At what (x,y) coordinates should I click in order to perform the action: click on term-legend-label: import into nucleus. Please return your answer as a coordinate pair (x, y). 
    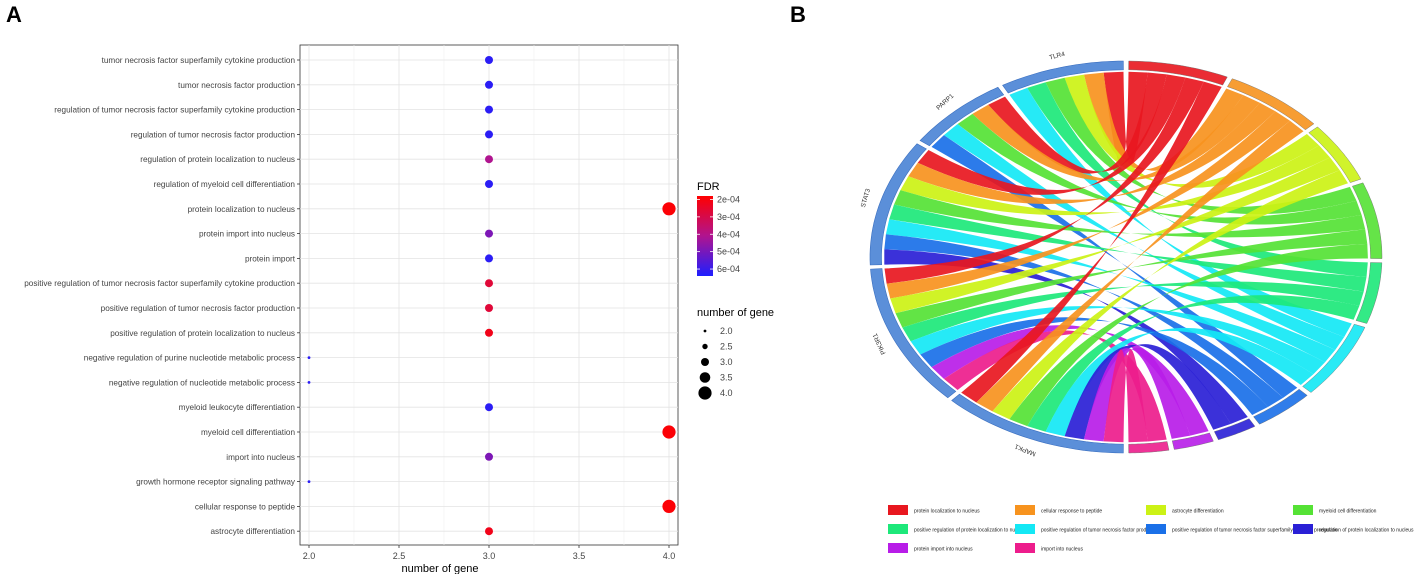
    Looking at the image, I should click on (1062, 550).